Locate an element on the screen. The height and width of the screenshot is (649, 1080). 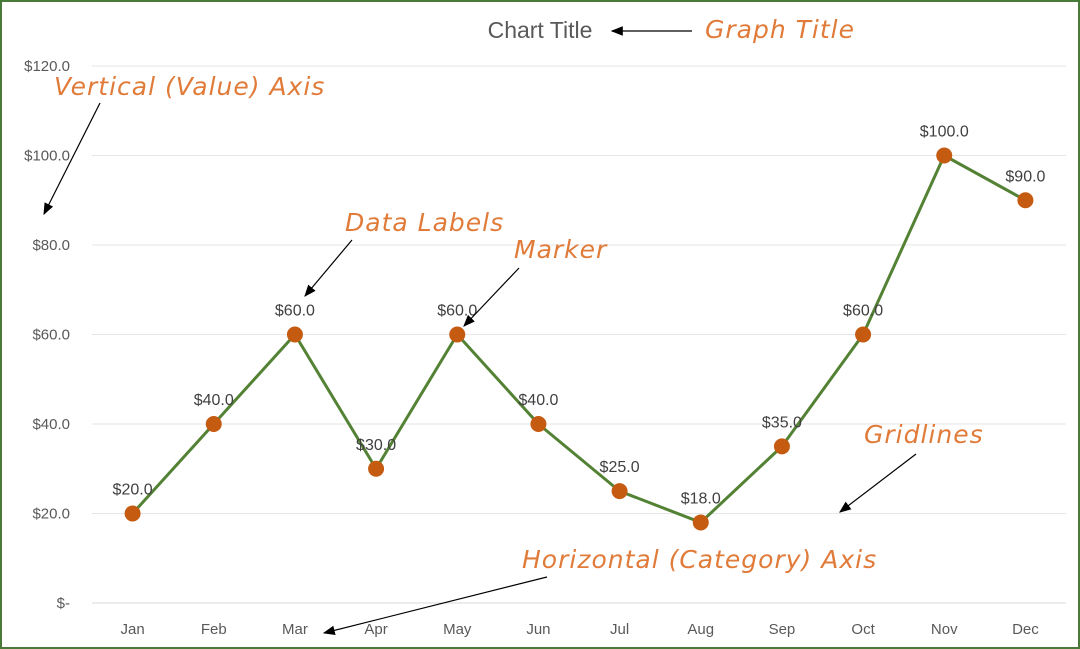
annotation-vertical-axis: Vertical (Value) Axis is located at coordinates (189, 86).